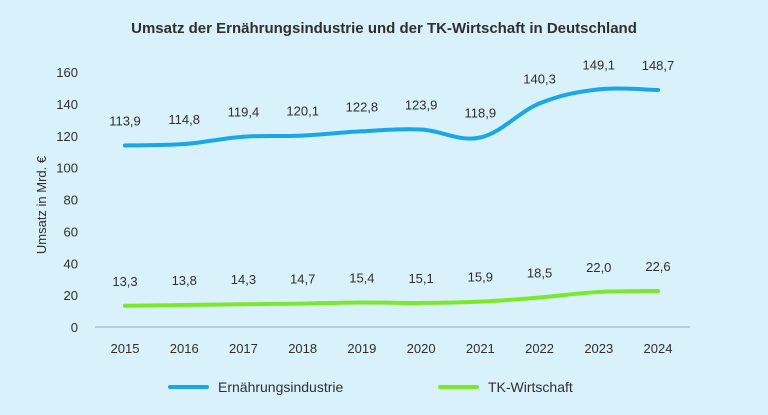  I want to click on x-tick-label: 2015, so click(125, 348).